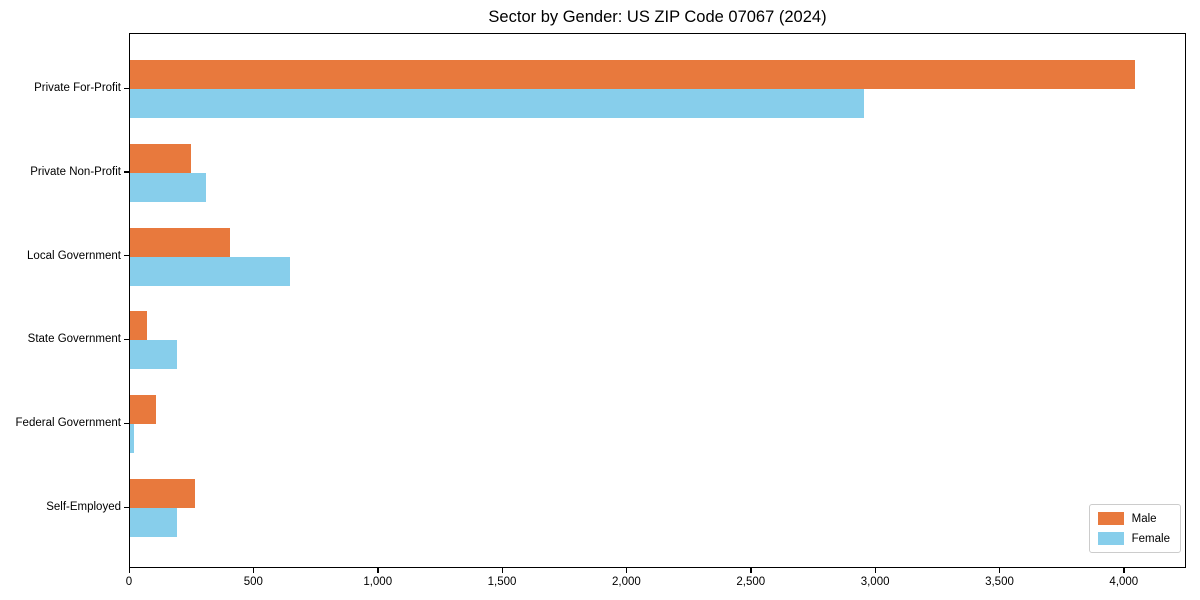  Describe the element at coordinates (1134, 528) in the screenshot. I see `legend: Male Female` at that location.